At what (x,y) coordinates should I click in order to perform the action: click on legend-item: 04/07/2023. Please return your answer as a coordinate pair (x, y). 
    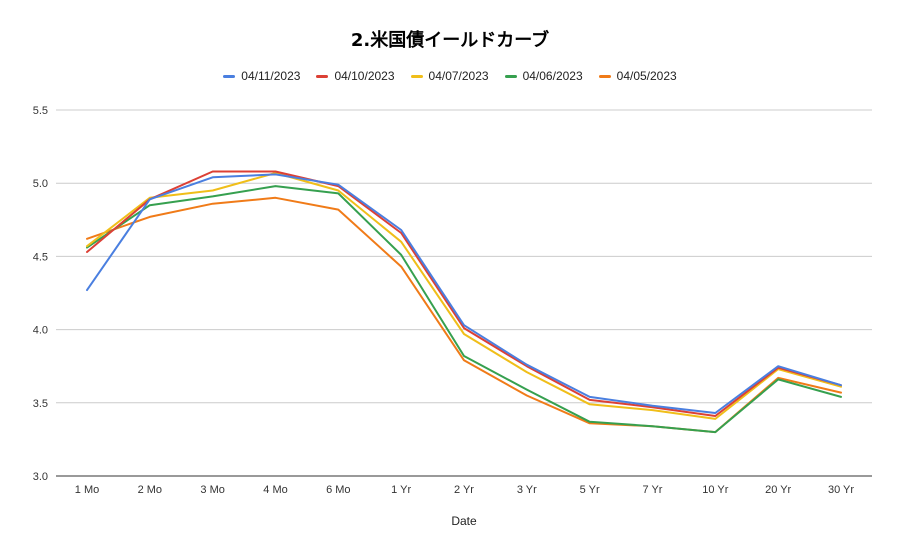
    Looking at the image, I should click on (449, 76).